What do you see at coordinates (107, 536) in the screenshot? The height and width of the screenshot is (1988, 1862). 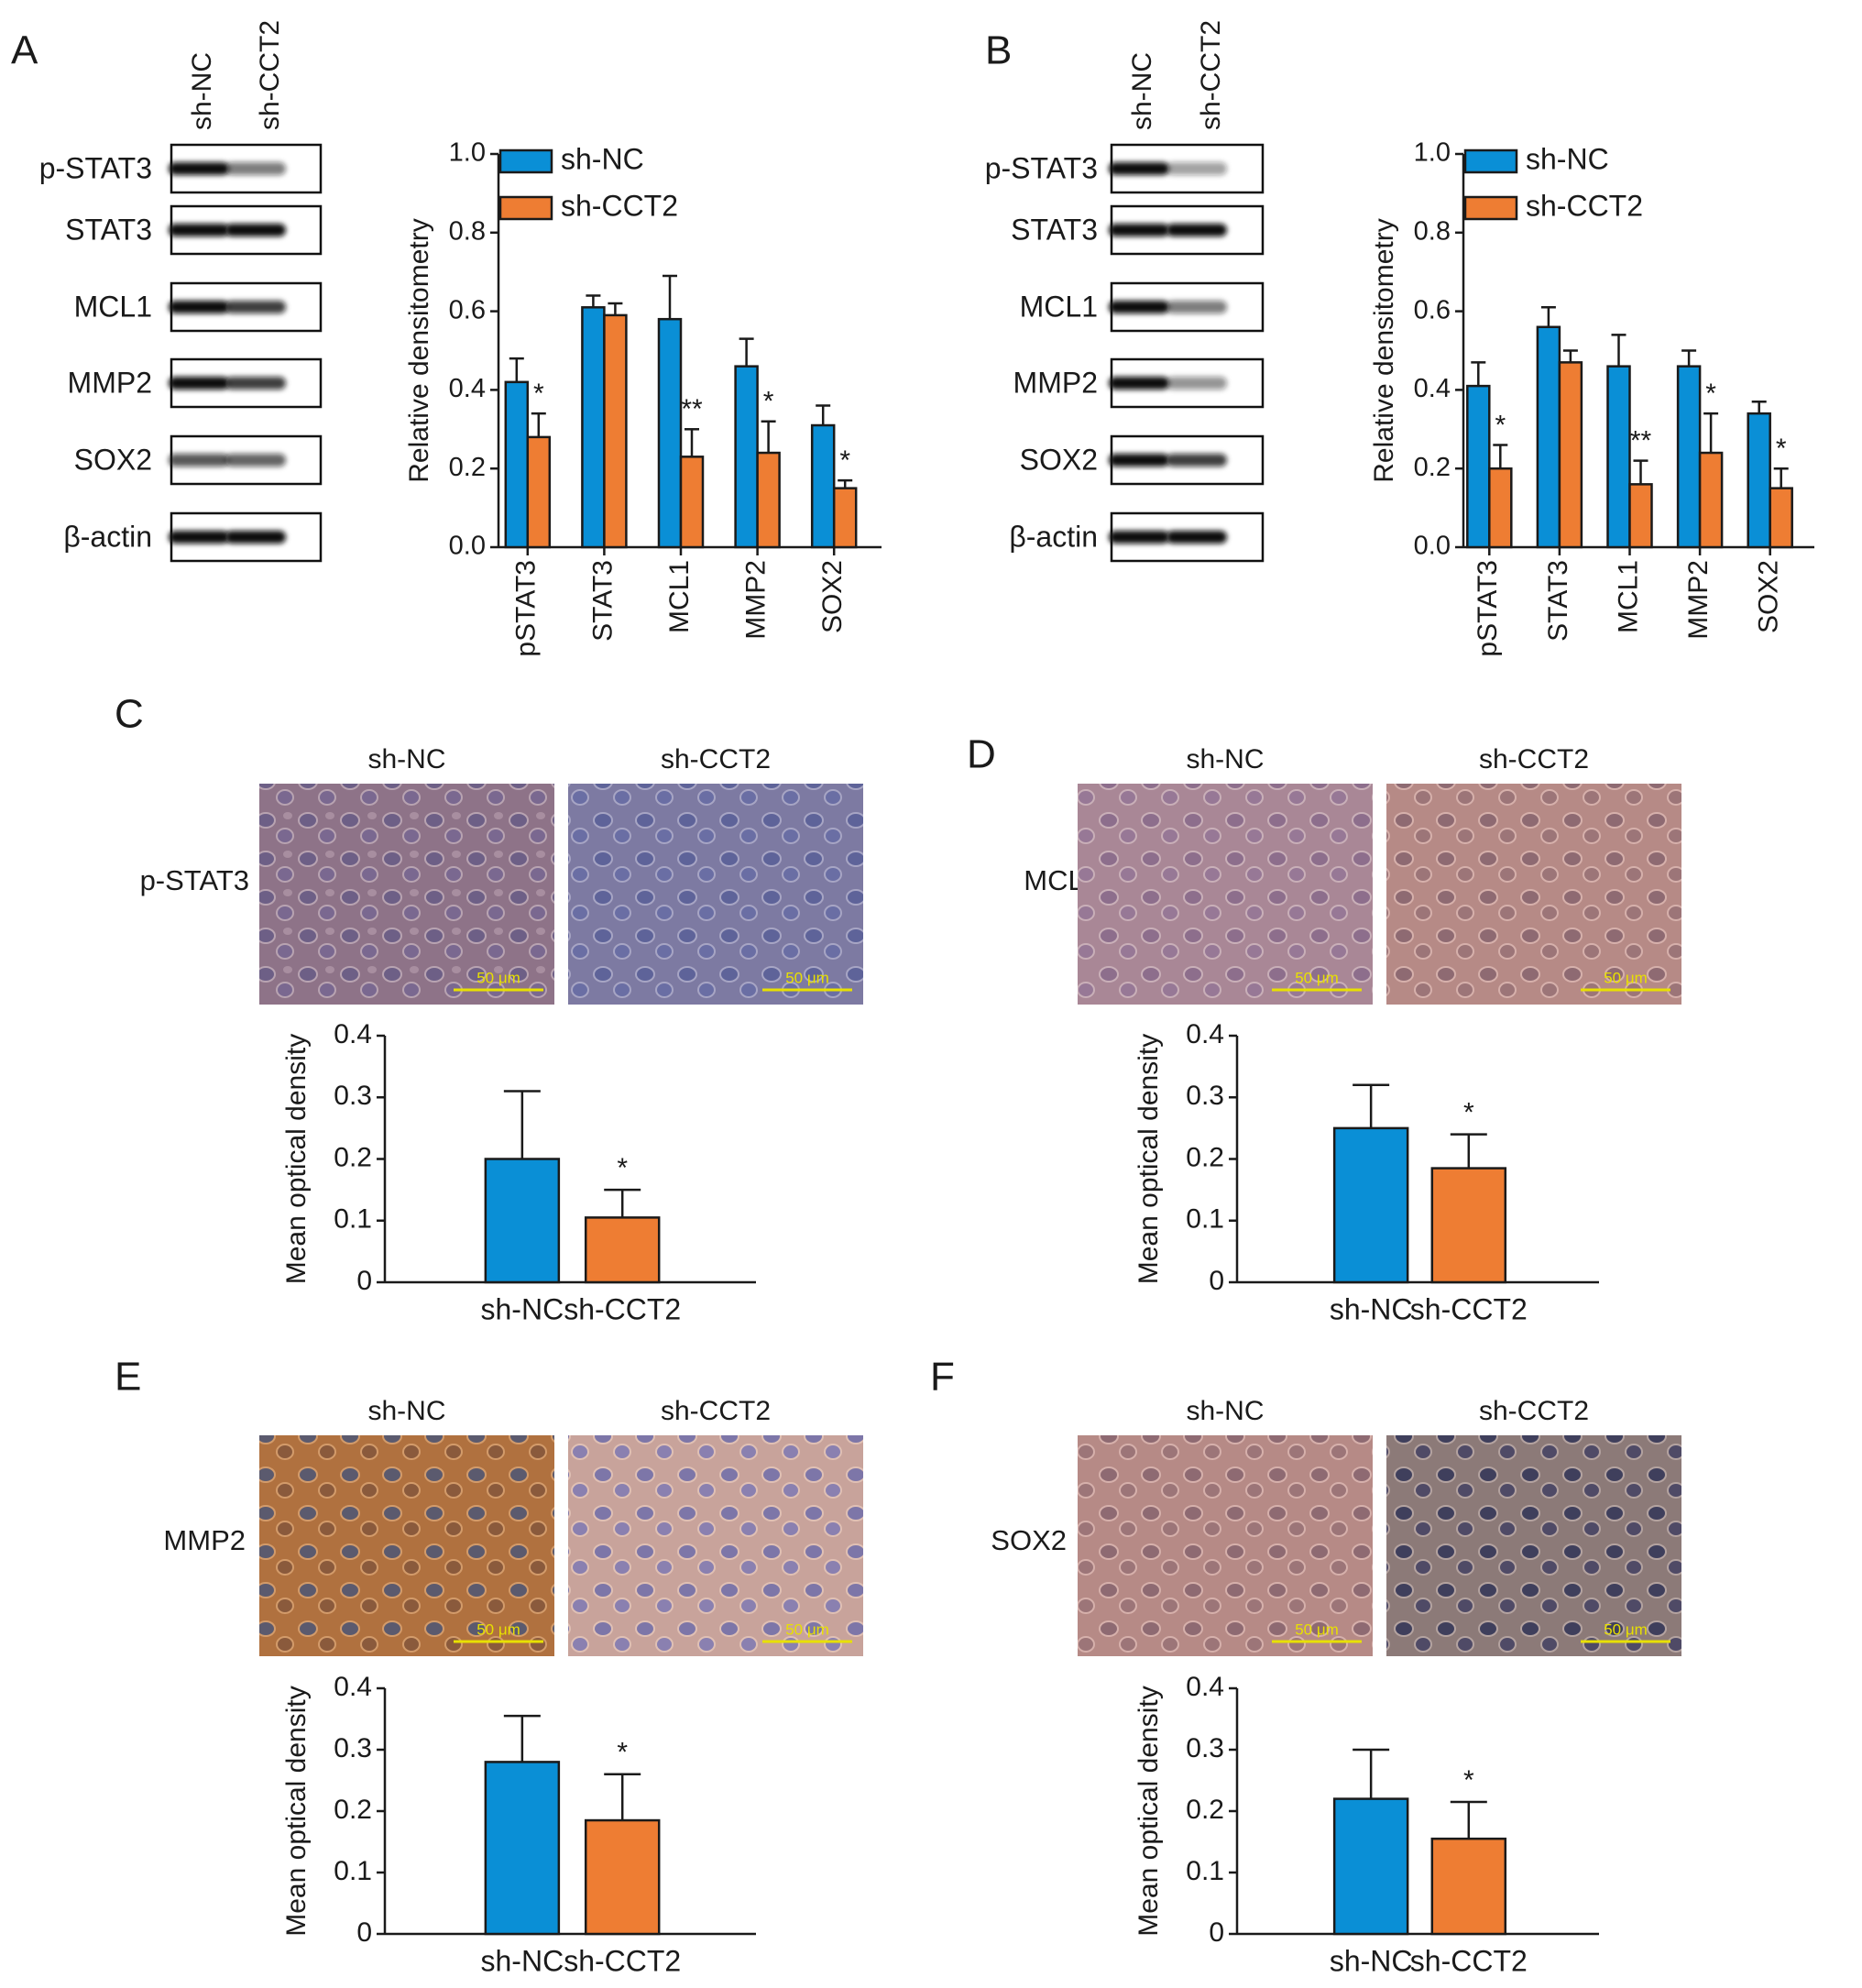 I see `blot-row-label: β-actin` at bounding box center [107, 536].